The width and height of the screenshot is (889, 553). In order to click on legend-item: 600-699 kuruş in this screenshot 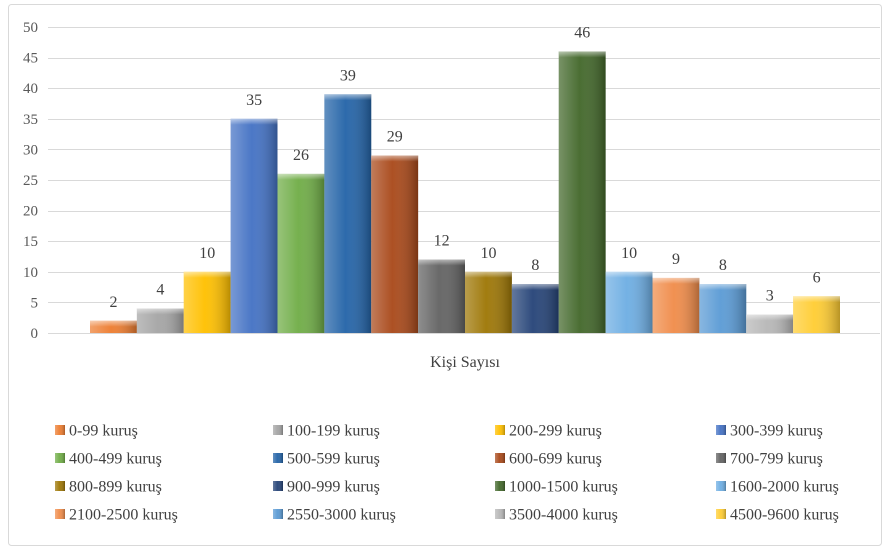, I will do `click(548, 459)`.